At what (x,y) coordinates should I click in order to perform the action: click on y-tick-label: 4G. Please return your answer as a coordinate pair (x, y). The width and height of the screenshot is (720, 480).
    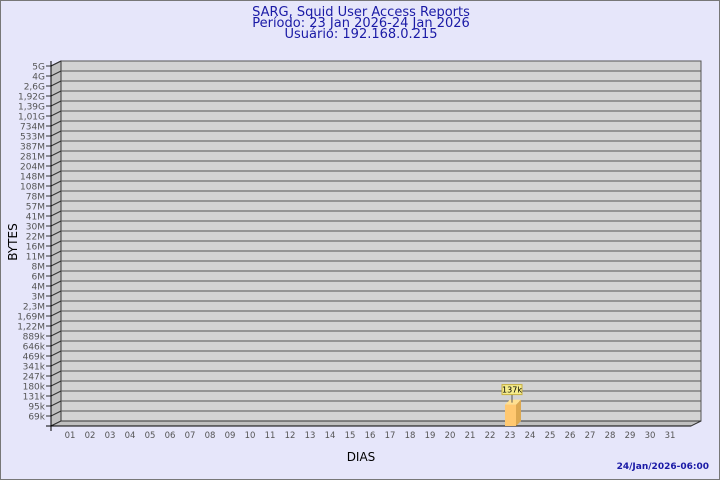
    Looking at the image, I should click on (38, 78).